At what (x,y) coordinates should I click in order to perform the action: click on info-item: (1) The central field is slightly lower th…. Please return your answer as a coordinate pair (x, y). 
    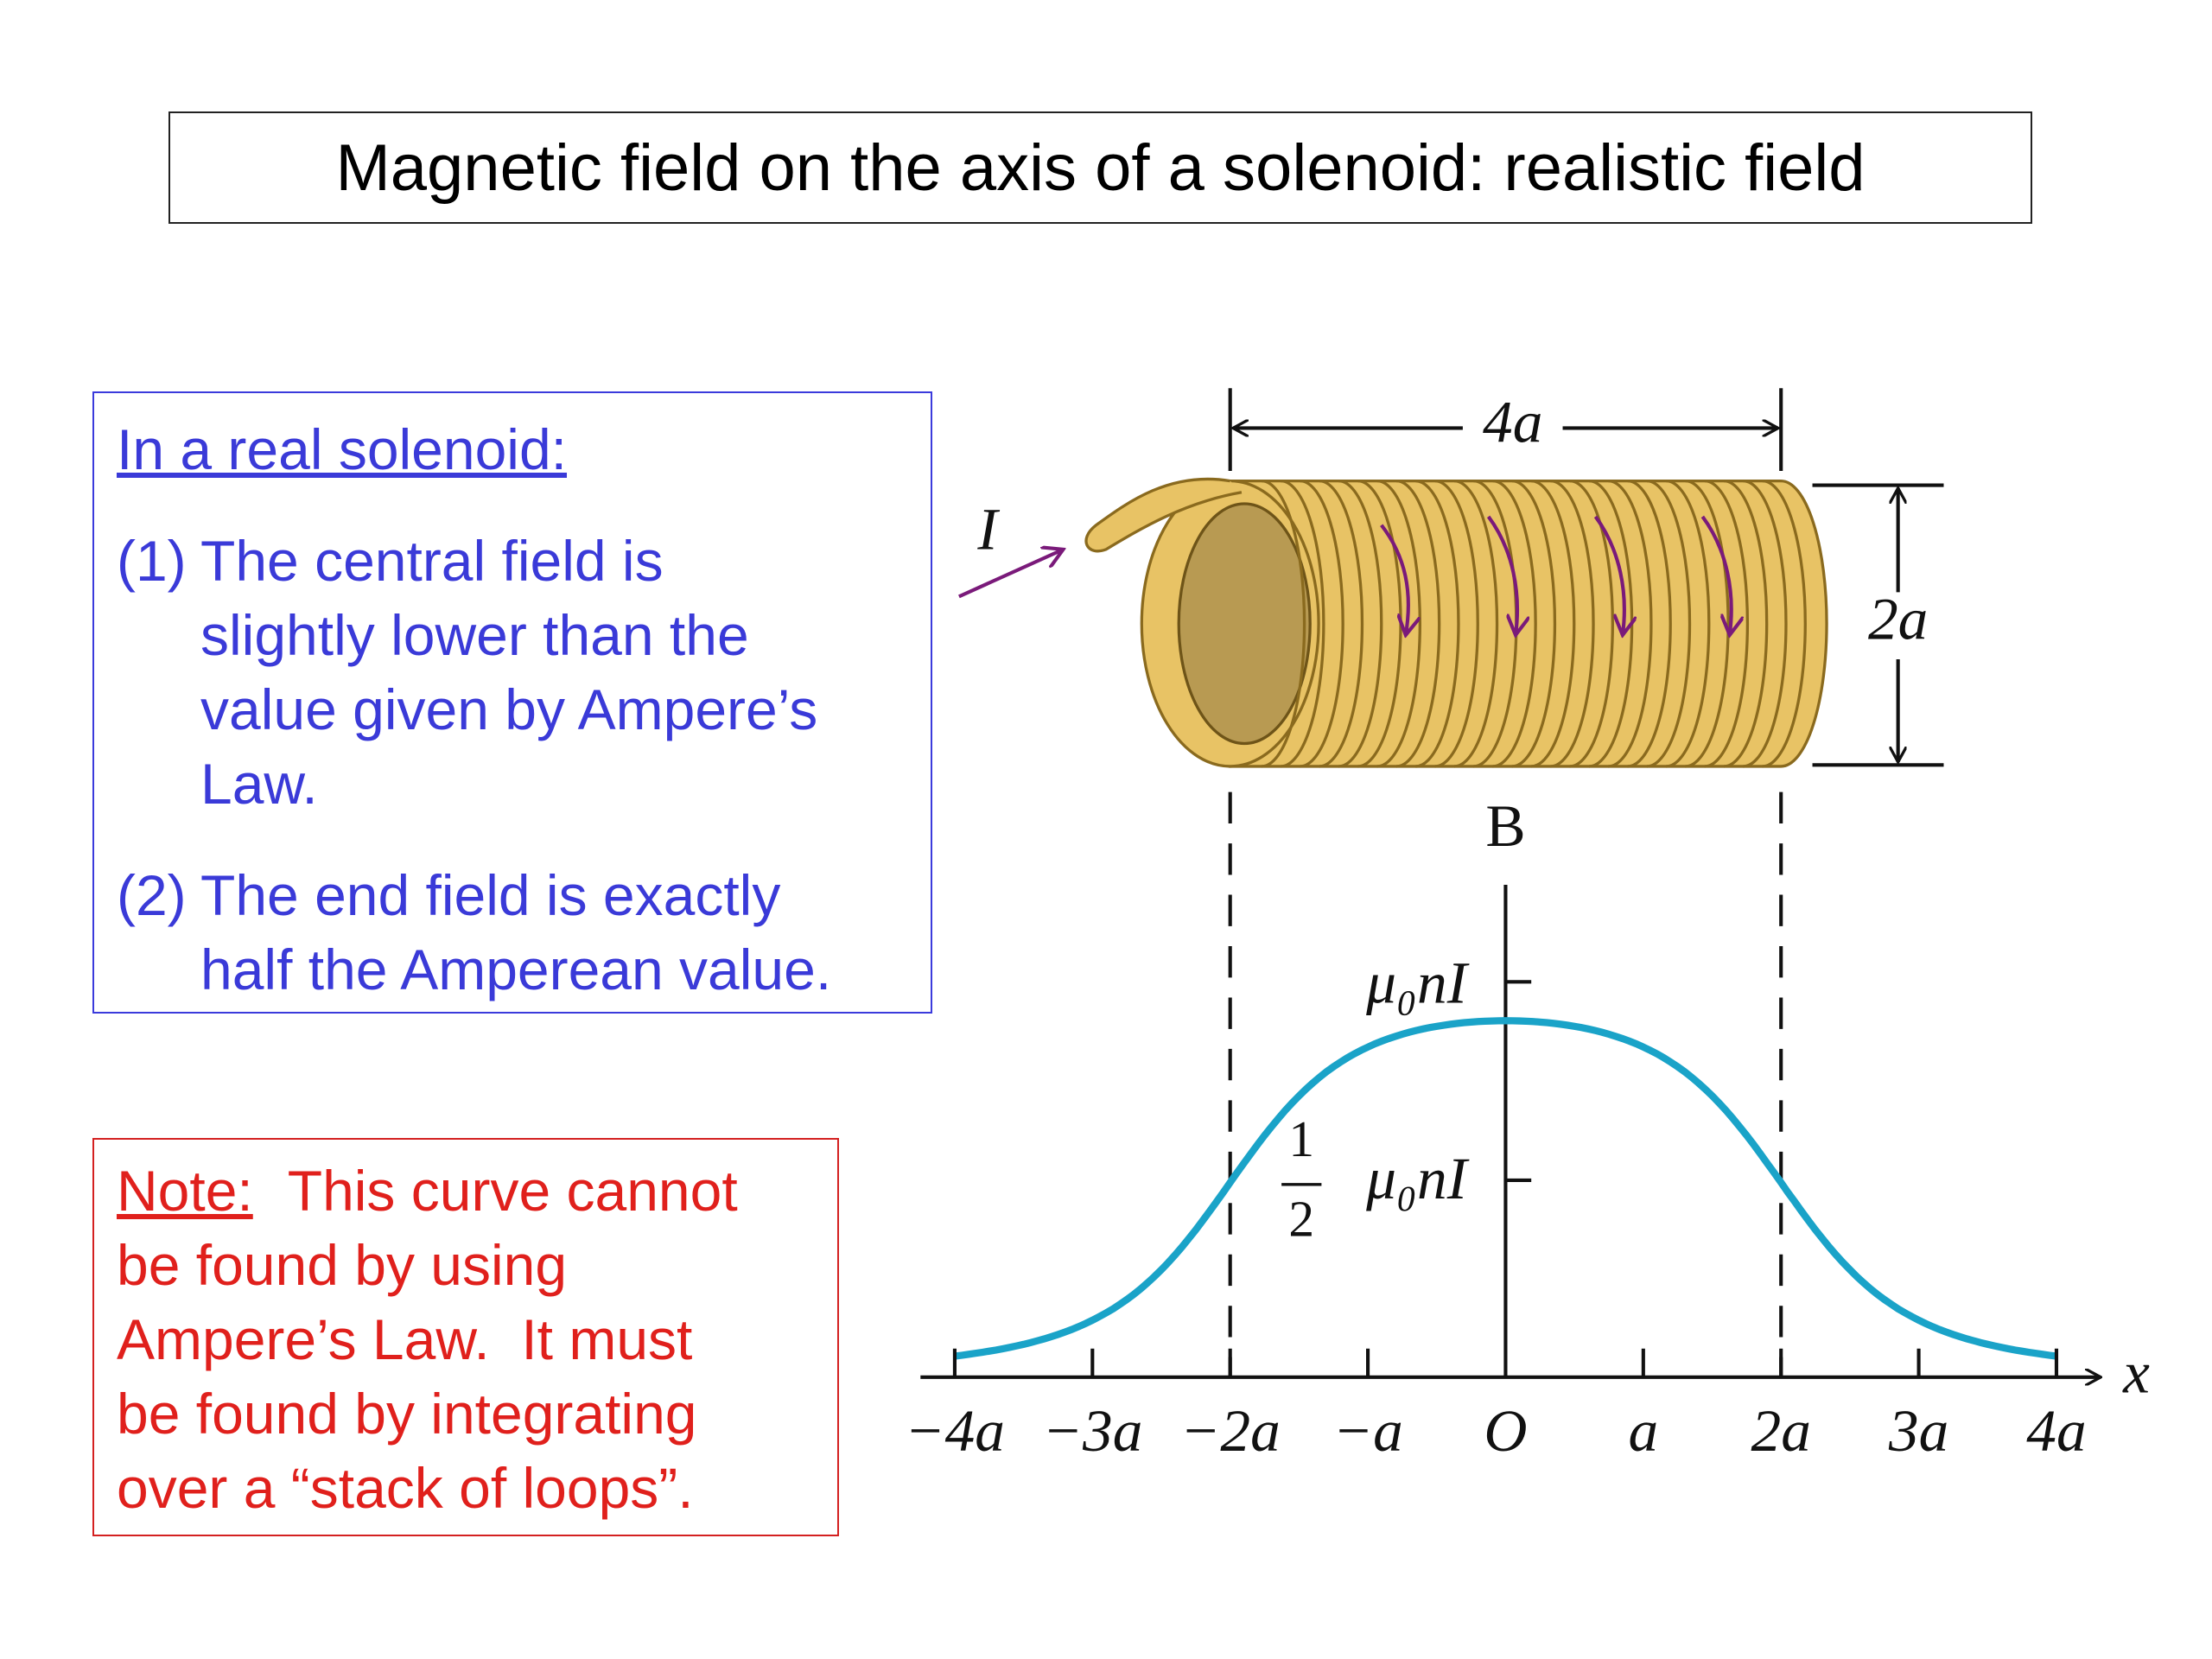
    Looking at the image, I should click on (524, 672).